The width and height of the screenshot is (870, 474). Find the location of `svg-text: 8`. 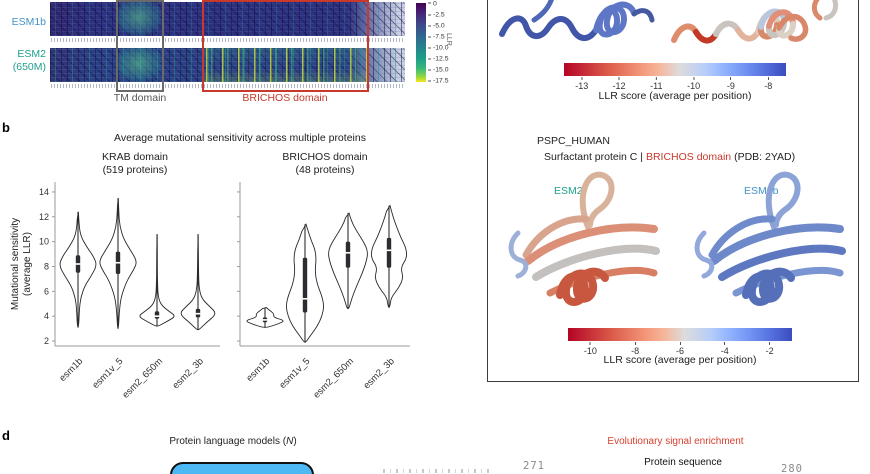

svg-text: 8 is located at coordinates (46, 266).